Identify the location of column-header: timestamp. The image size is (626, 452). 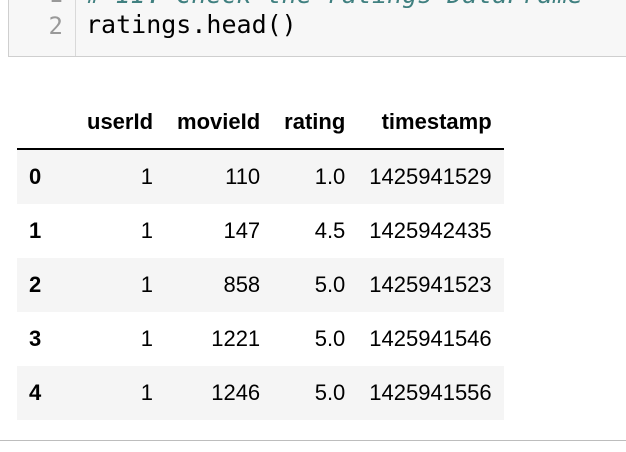
(430, 123).